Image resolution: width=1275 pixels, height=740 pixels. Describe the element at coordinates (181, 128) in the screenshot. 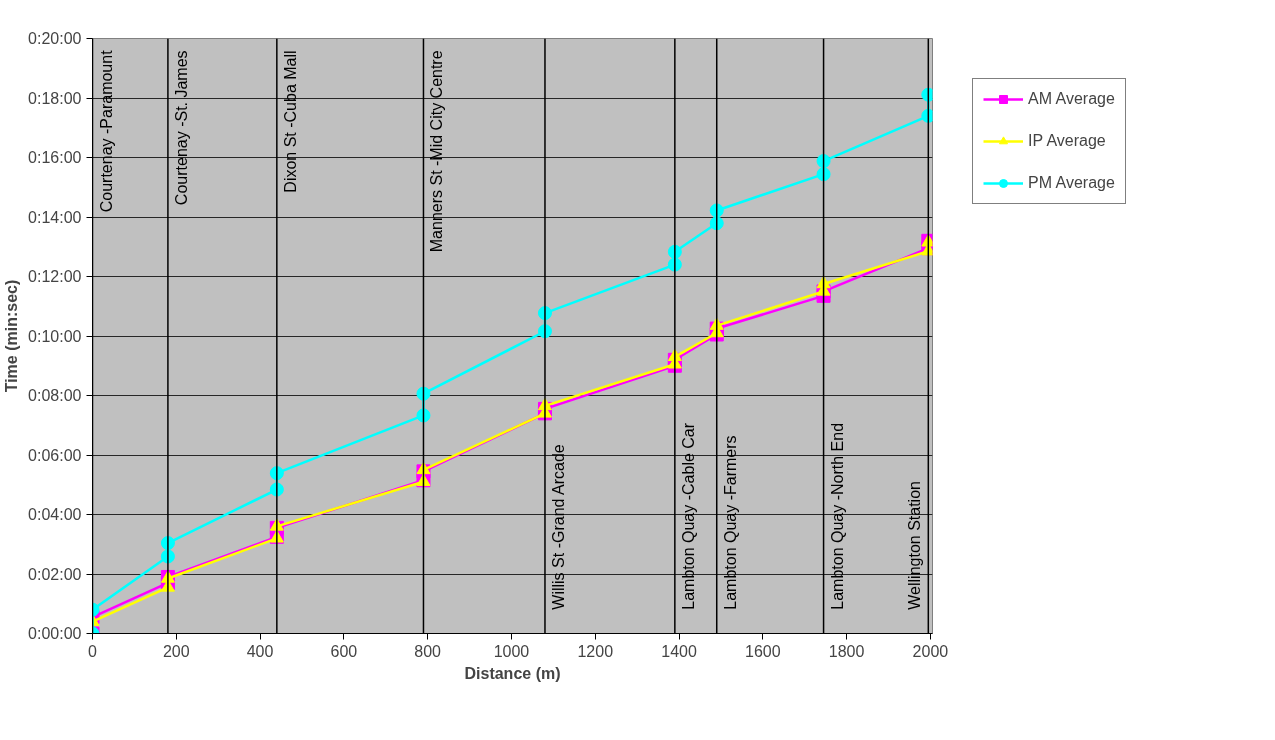

I see `ref-line-label: Courtenay -St. James` at that location.